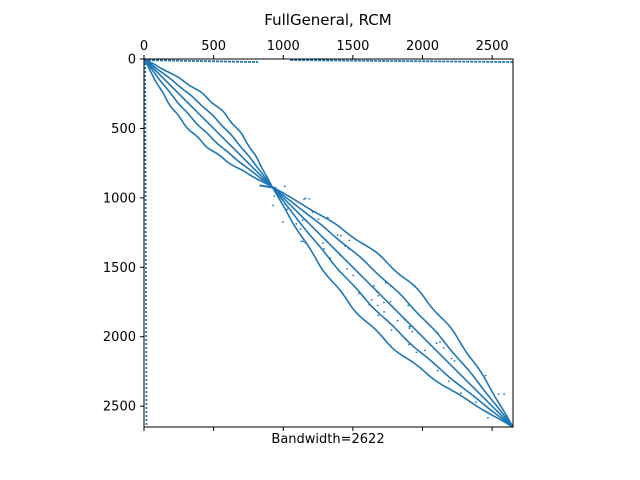 Image resolution: width=640 pixels, height=480 pixels. I want to click on x-tick-label: 2000, so click(422, 46).